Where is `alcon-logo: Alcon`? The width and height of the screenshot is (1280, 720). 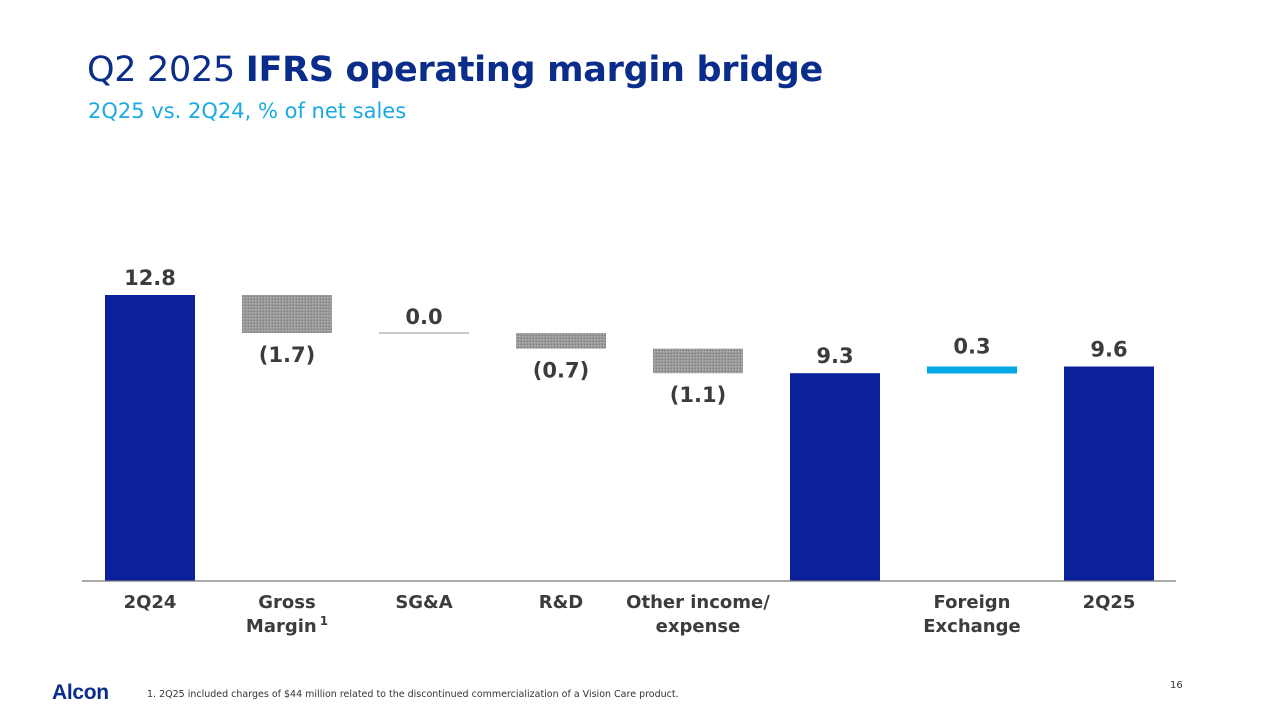
alcon-logo: Alcon is located at coordinates (80, 692).